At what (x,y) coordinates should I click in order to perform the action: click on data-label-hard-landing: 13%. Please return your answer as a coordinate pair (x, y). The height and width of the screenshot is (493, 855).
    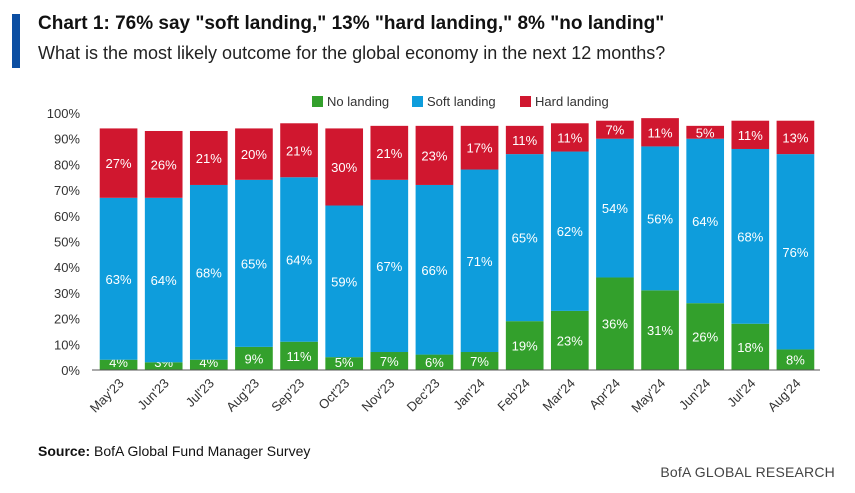
    Looking at the image, I should click on (795, 137).